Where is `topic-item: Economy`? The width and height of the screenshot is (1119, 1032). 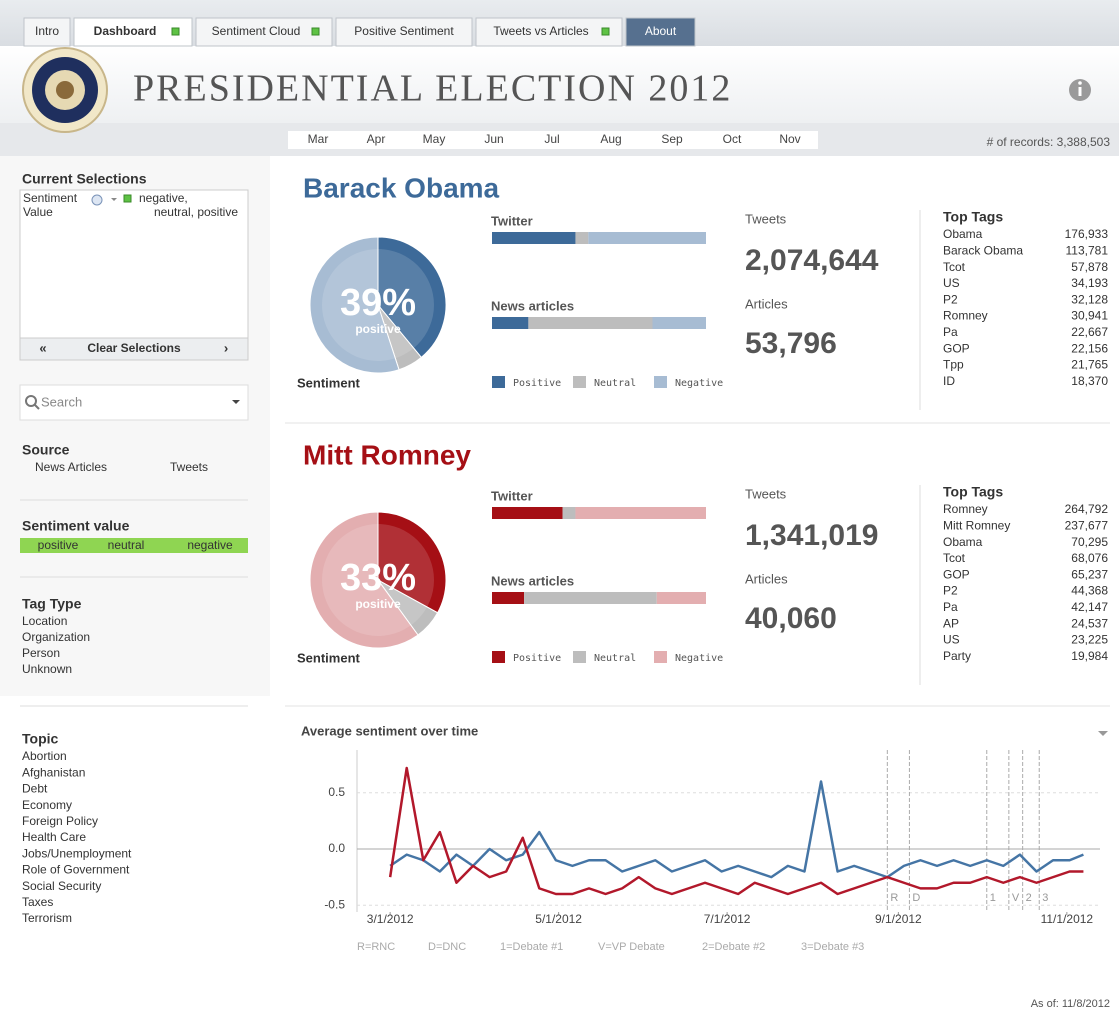 topic-item: Economy is located at coordinates (47, 805).